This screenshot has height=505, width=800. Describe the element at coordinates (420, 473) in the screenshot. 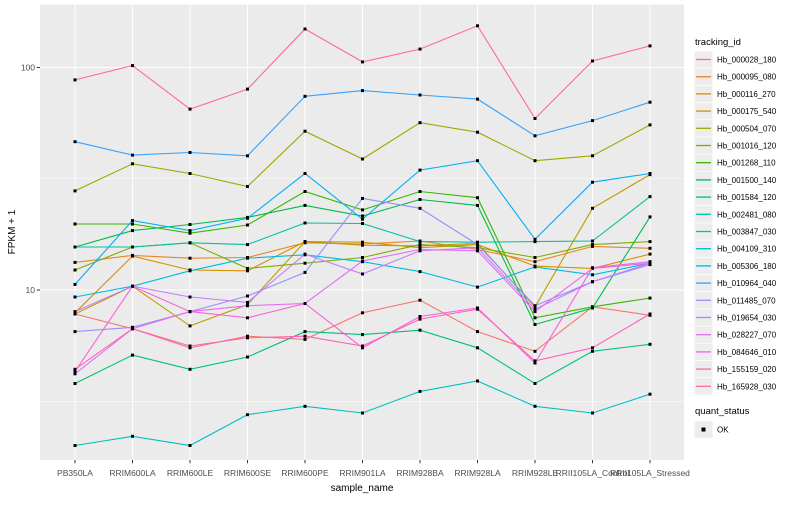

I see `x-tick-label: RRIM928BA` at that location.